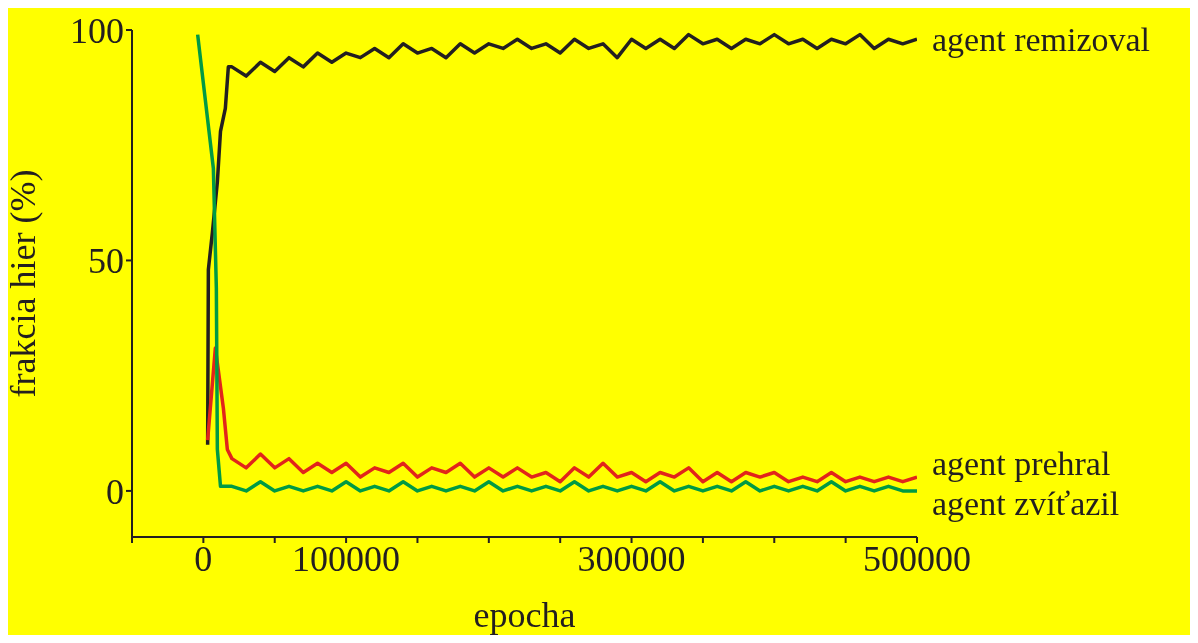 This screenshot has height=643, width=1198. Describe the element at coordinates (22, 283) in the screenshot. I see `y-axis-title: frakcia hier (%)` at that location.